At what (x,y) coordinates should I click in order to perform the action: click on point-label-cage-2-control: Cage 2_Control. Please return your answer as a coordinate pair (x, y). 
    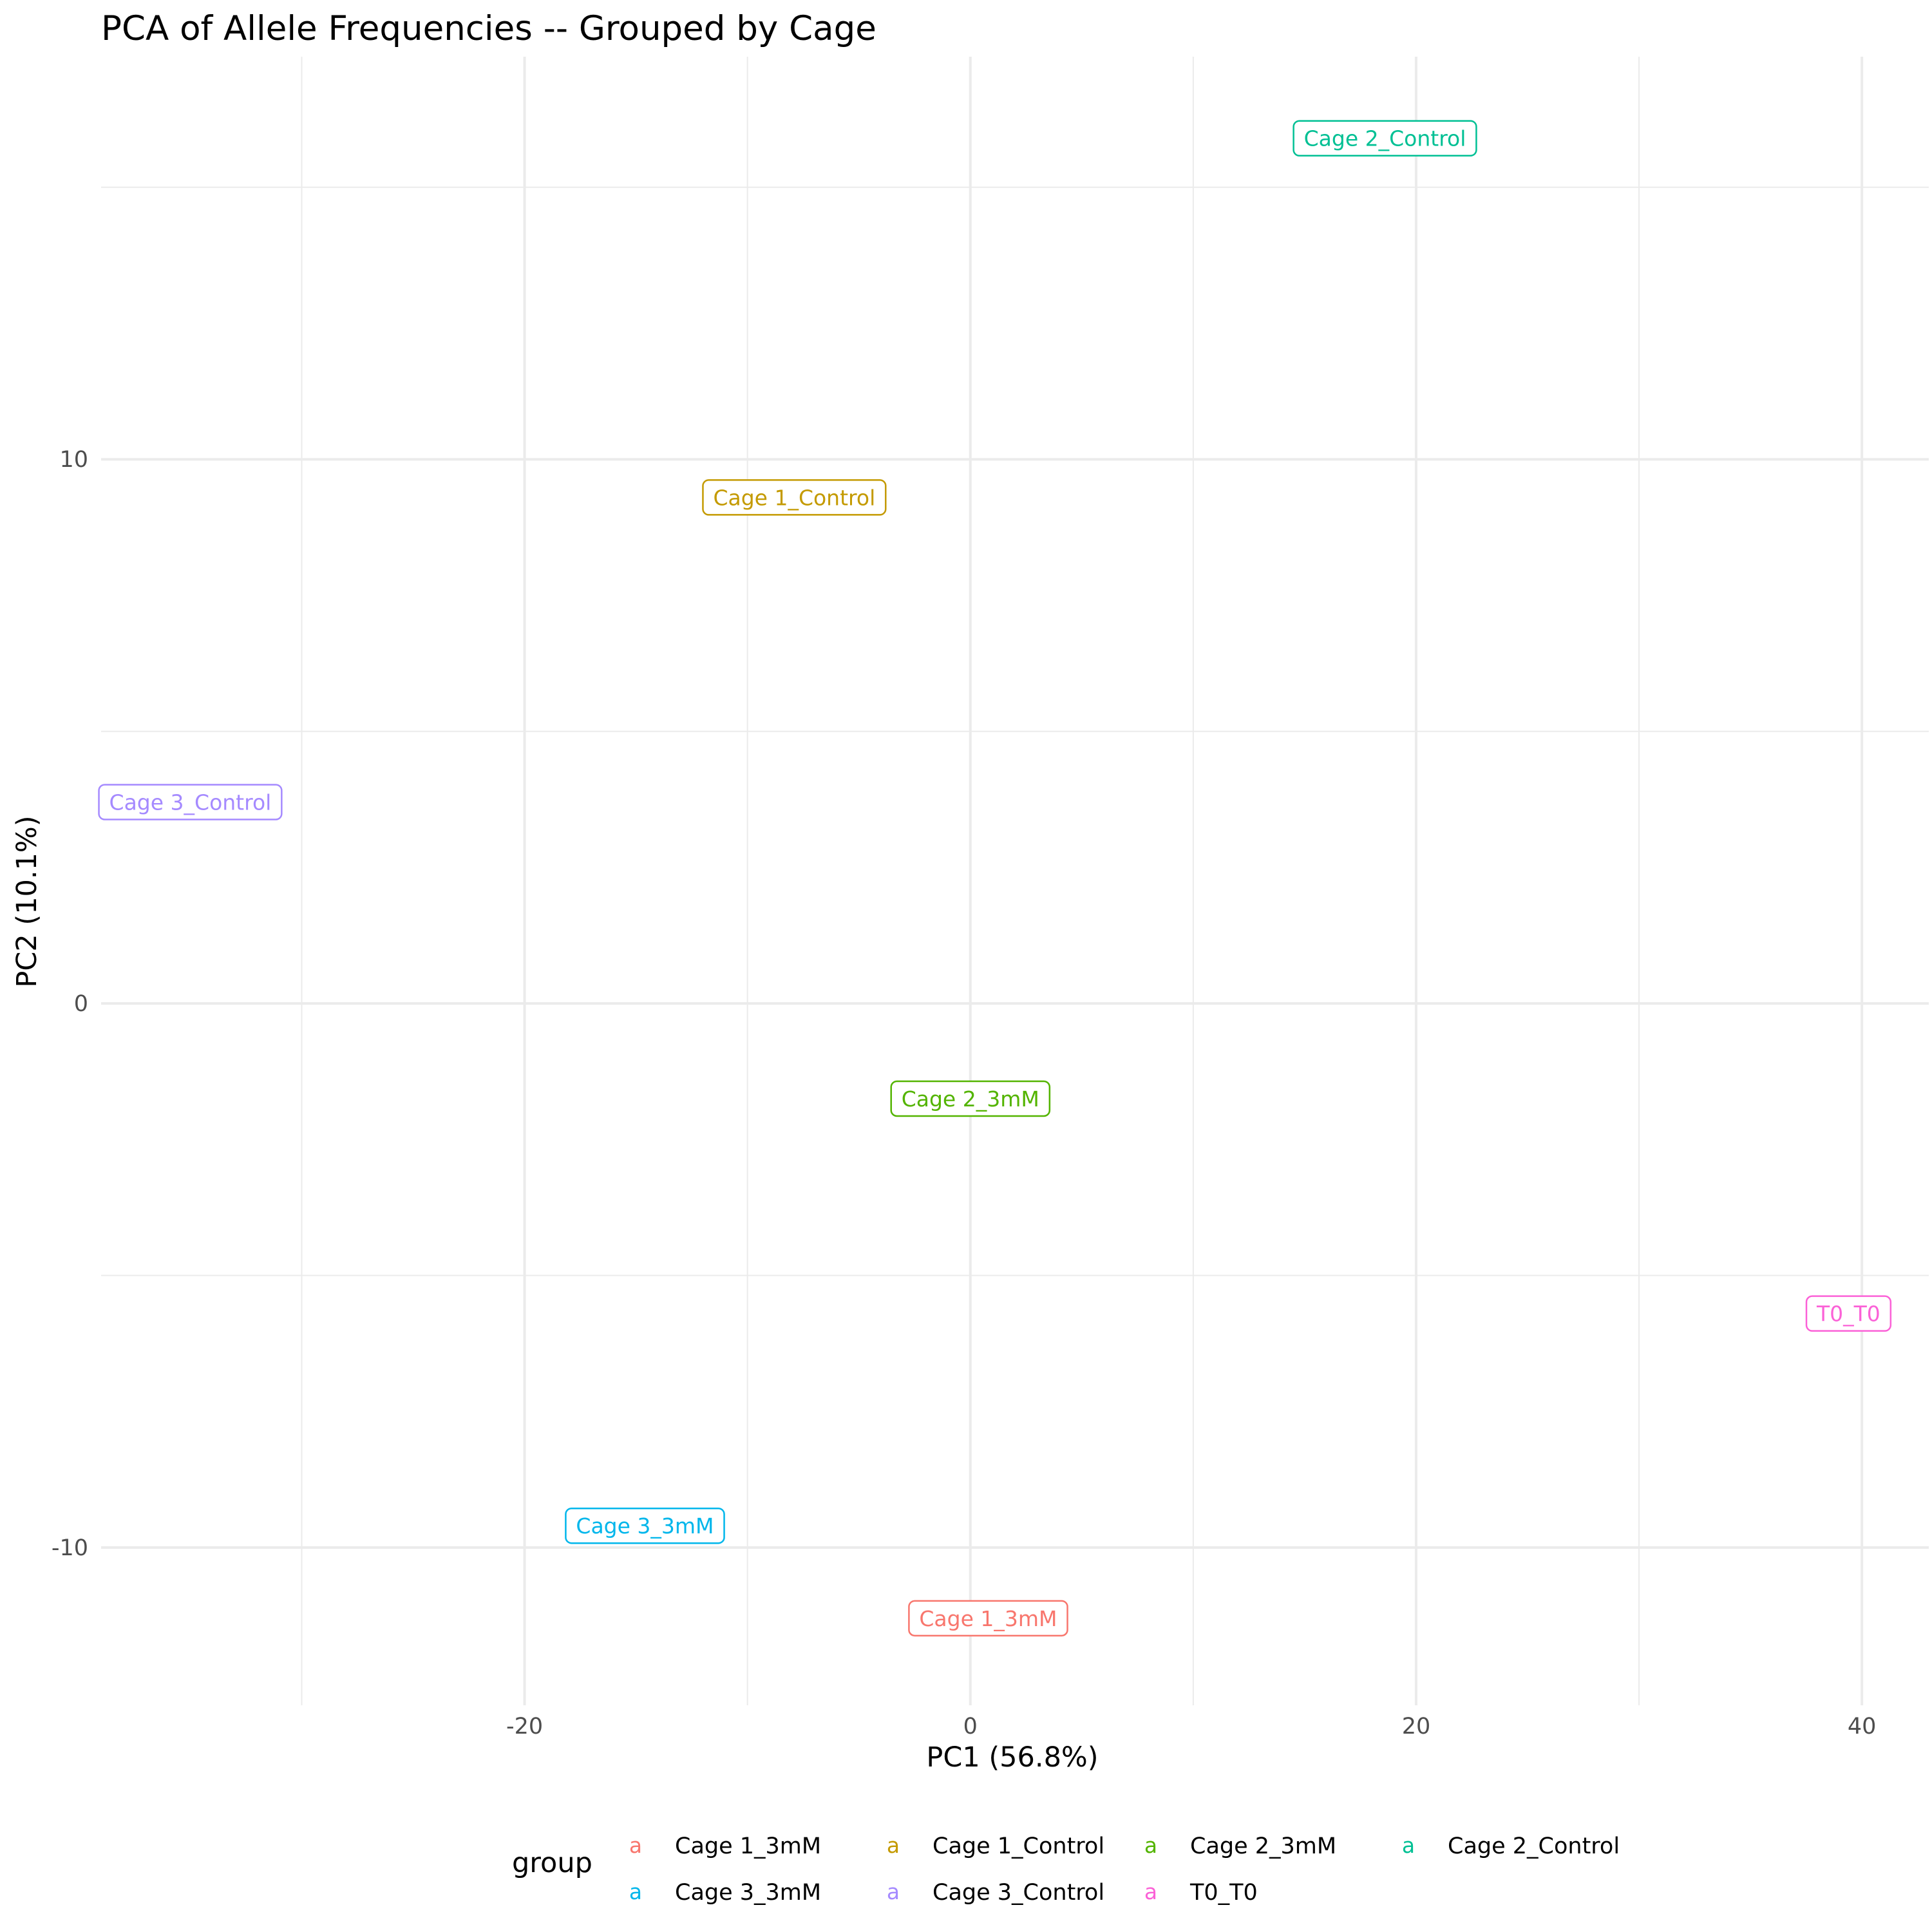
    Looking at the image, I should click on (1385, 138).